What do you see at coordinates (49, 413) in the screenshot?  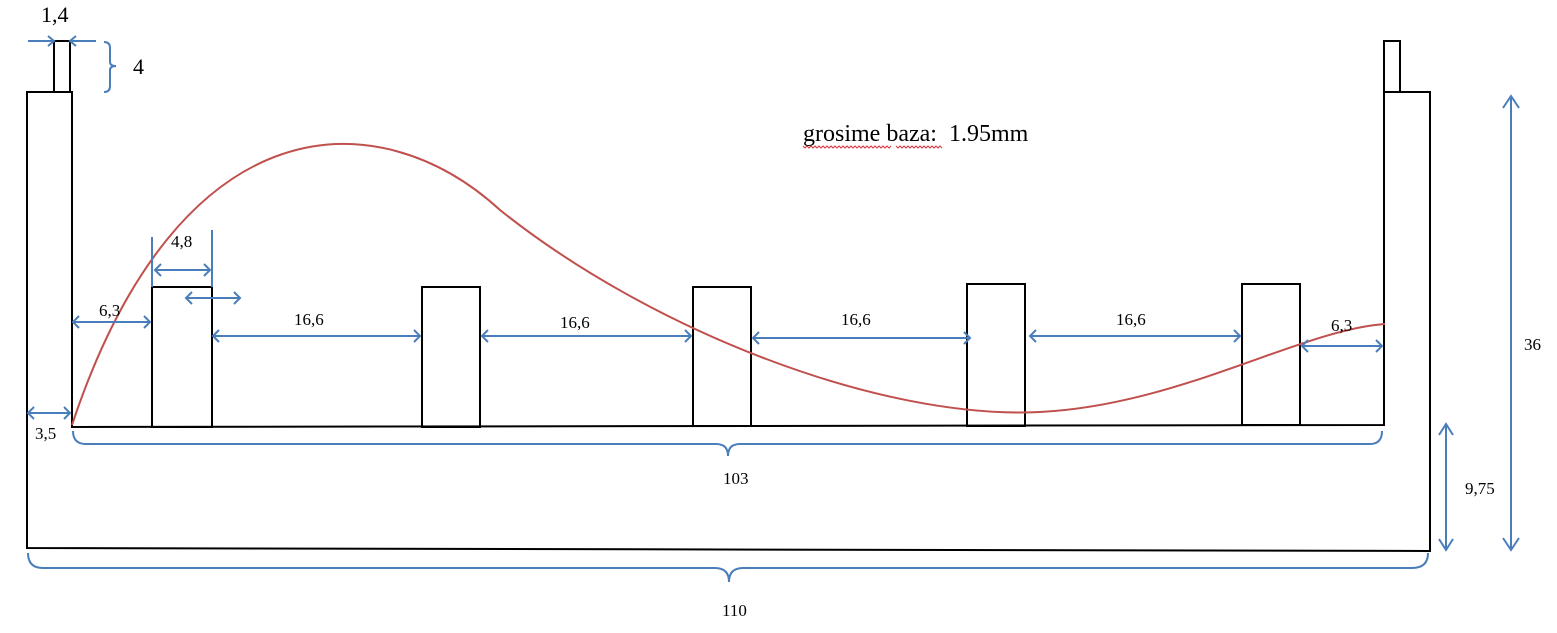 I see `wall-thickness-arrow` at bounding box center [49, 413].